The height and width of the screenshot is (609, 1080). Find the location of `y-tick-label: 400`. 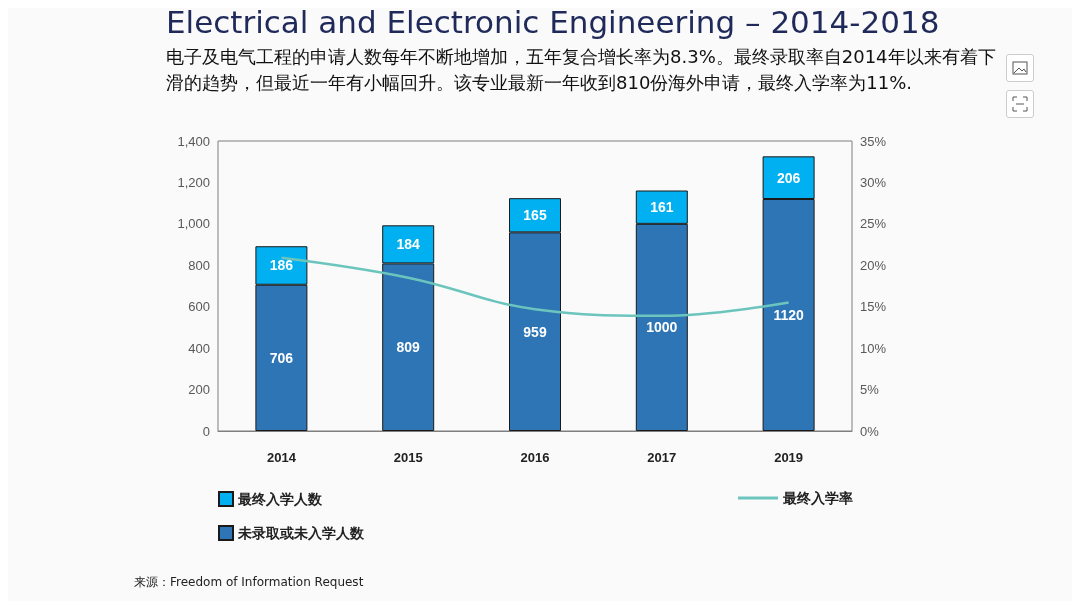

y-tick-label: 400 is located at coordinates (199, 348).